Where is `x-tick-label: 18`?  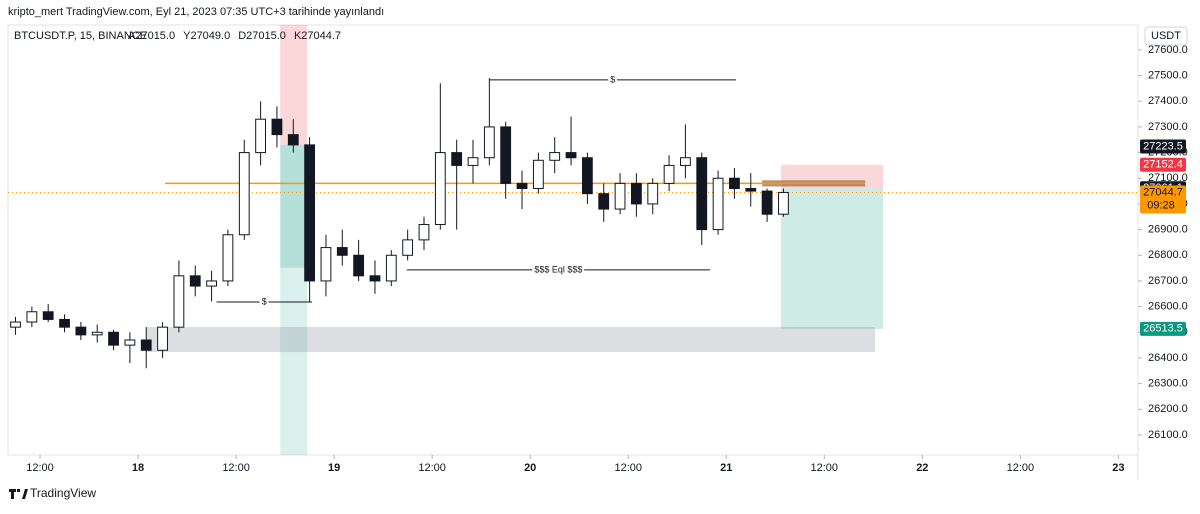
x-tick-label: 18 is located at coordinates (138, 468).